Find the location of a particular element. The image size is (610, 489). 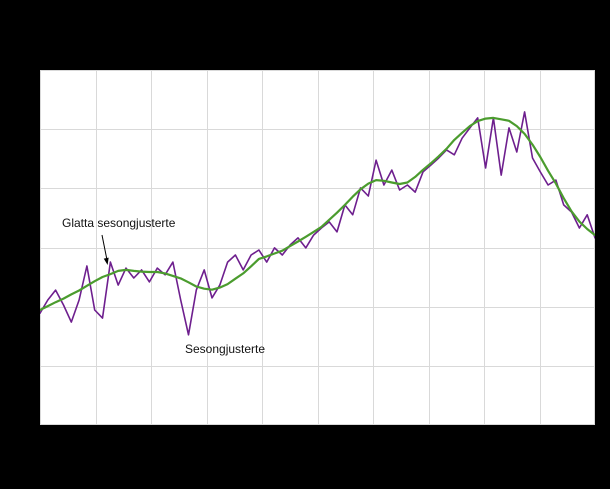

annotation-arrow-icon is located at coordinates (105, 249).